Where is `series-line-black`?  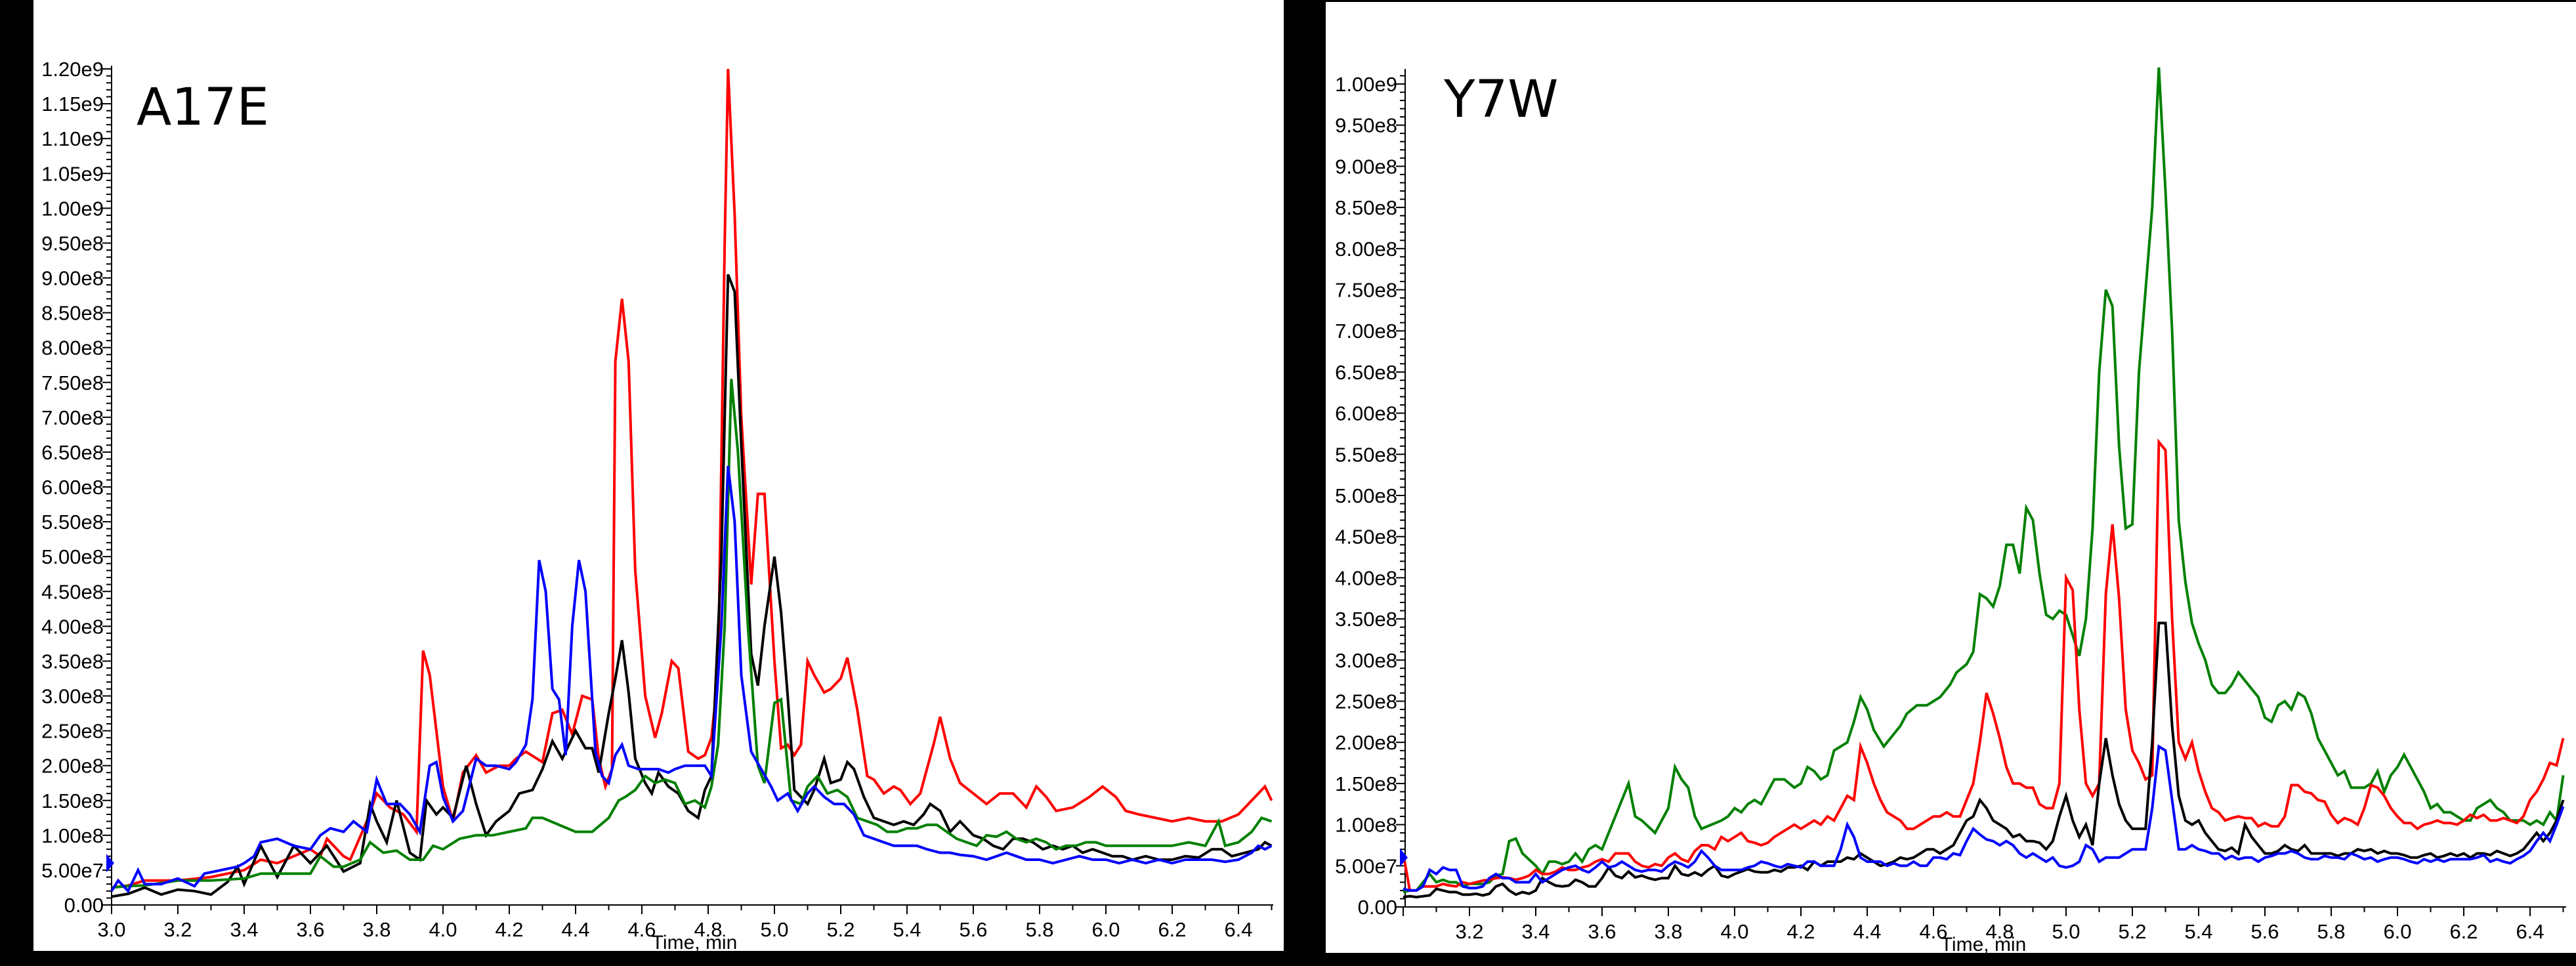
series-line-black is located at coordinates (1984, 760).